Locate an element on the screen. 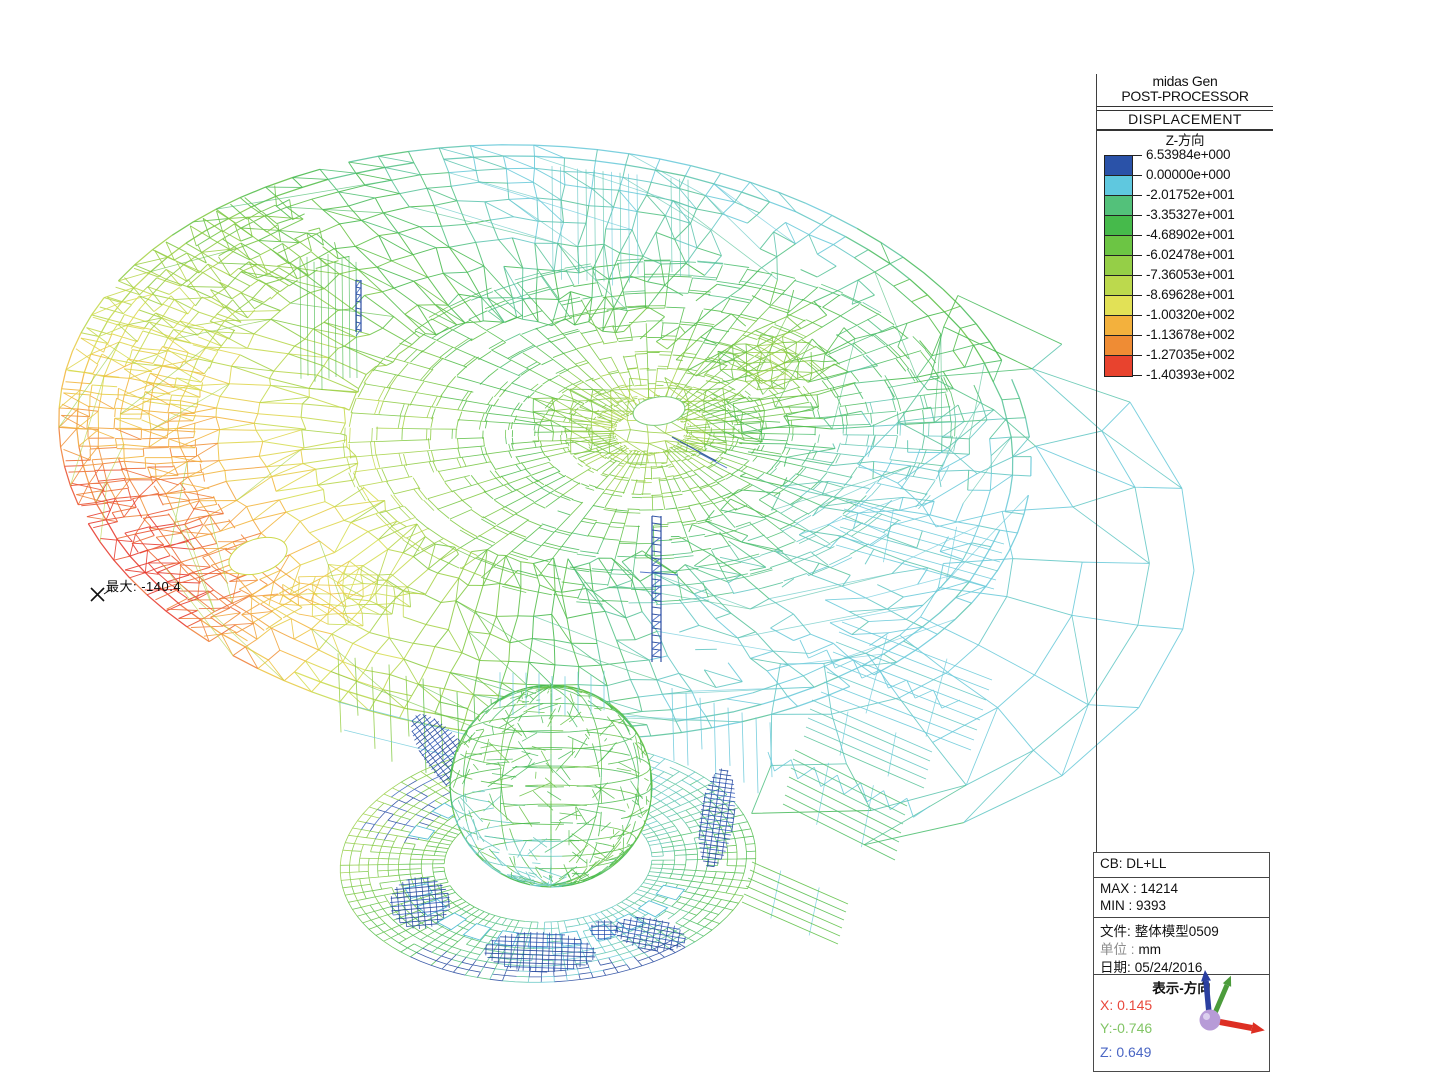 Image resolution: width=1440 pixels, height=1092 pixels. legend-value: -3.35327e+001 is located at coordinates (1190, 214).